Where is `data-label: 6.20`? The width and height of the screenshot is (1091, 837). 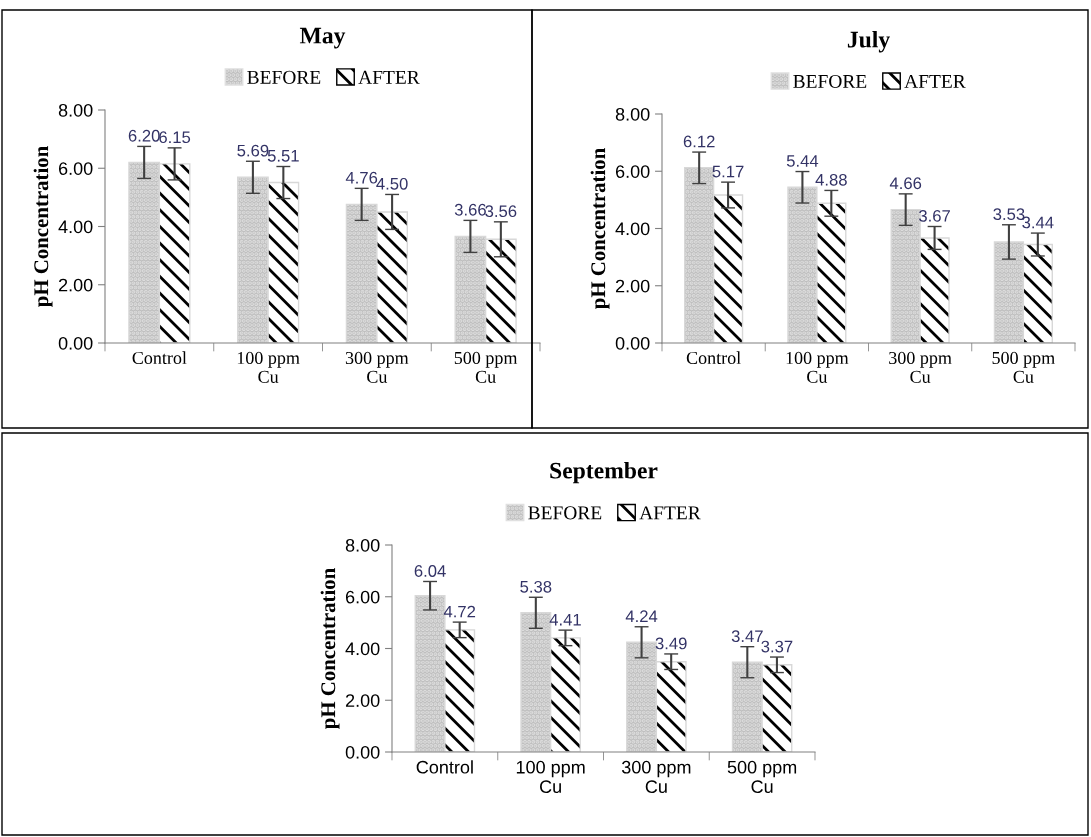
data-label: 6.20 is located at coordinates (144, 135).